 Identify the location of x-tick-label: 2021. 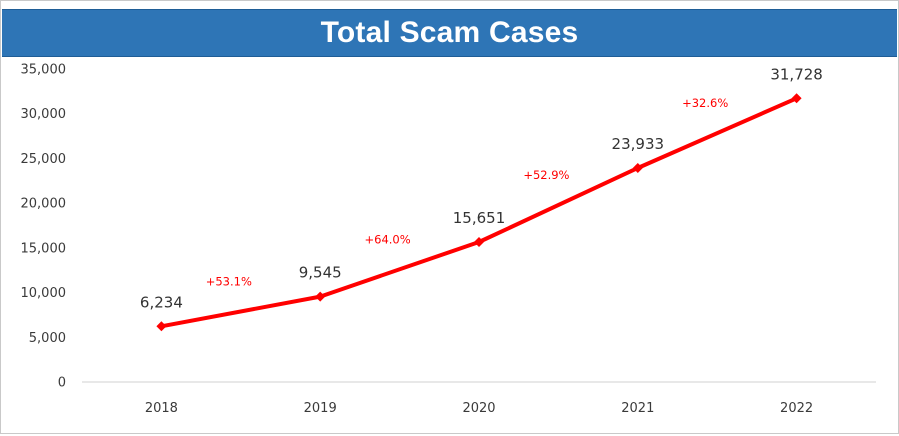
(637, 408).